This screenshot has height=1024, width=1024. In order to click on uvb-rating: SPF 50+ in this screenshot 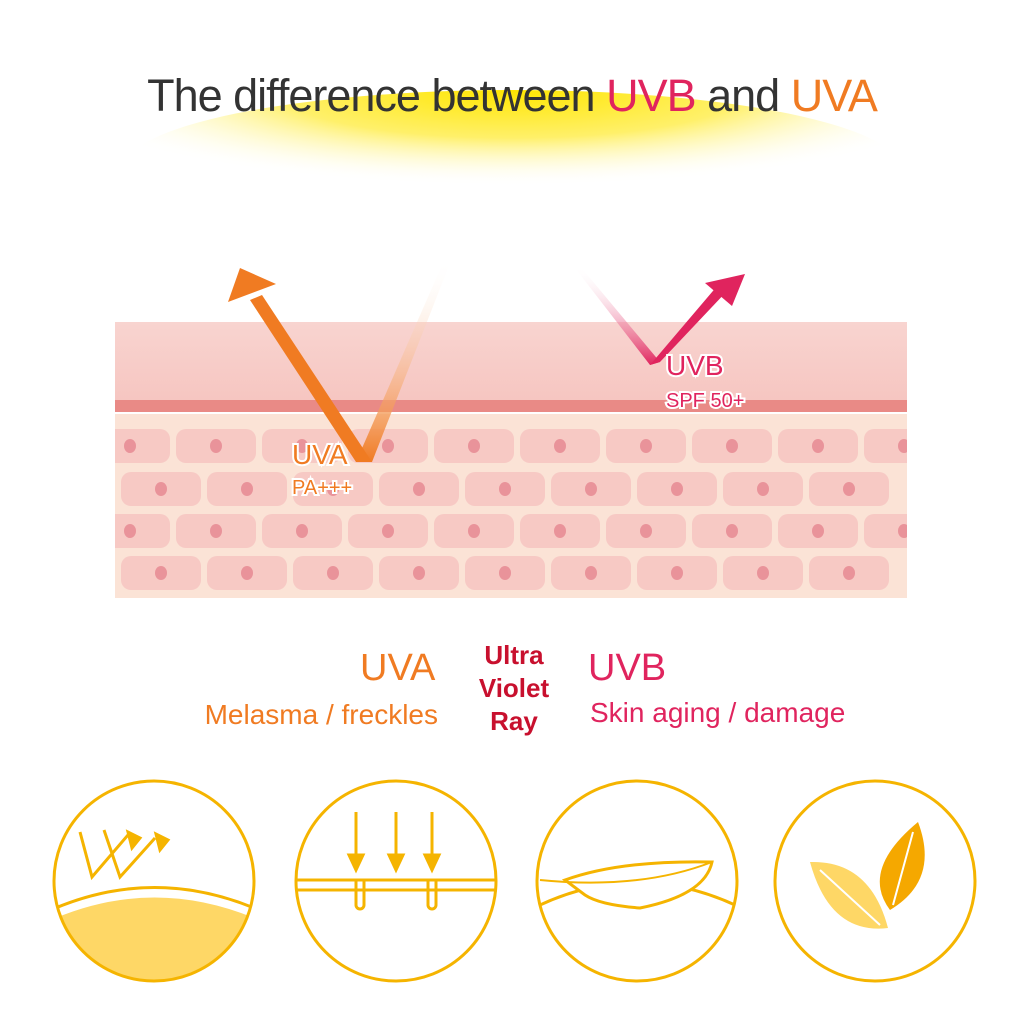, I will do `click(705, 401)`.